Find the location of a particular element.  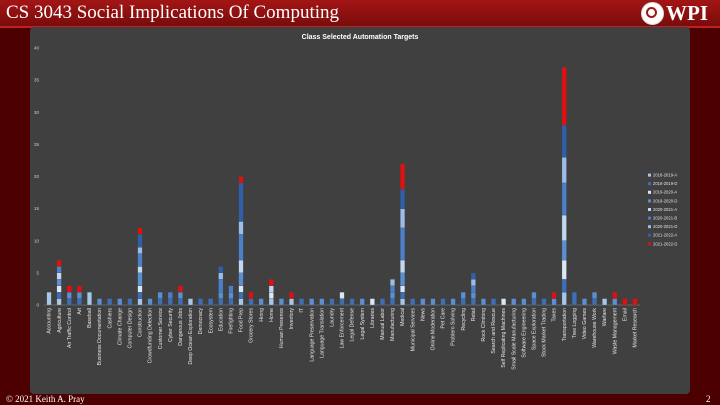

x-tick-label: Education is located at coordinates (221, 319).